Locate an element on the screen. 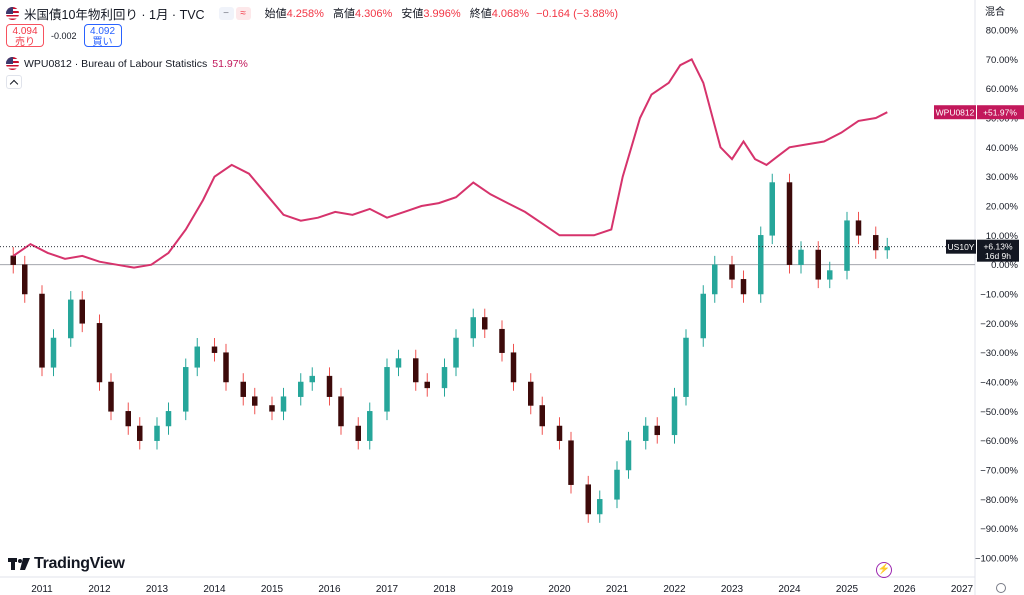 The image size is (1024, 595). us10y-value-badge is located at coordinates (998, 250).